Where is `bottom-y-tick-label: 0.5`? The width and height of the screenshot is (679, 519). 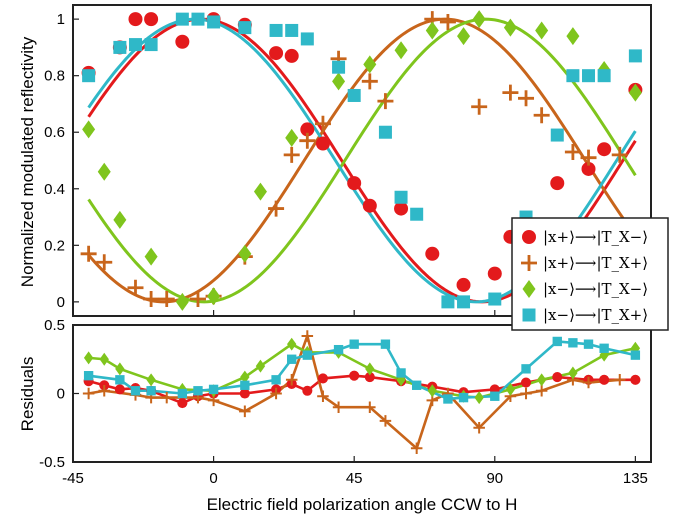 bottom-y-tick-label: 0.5 is located at coordinates (54, 325).